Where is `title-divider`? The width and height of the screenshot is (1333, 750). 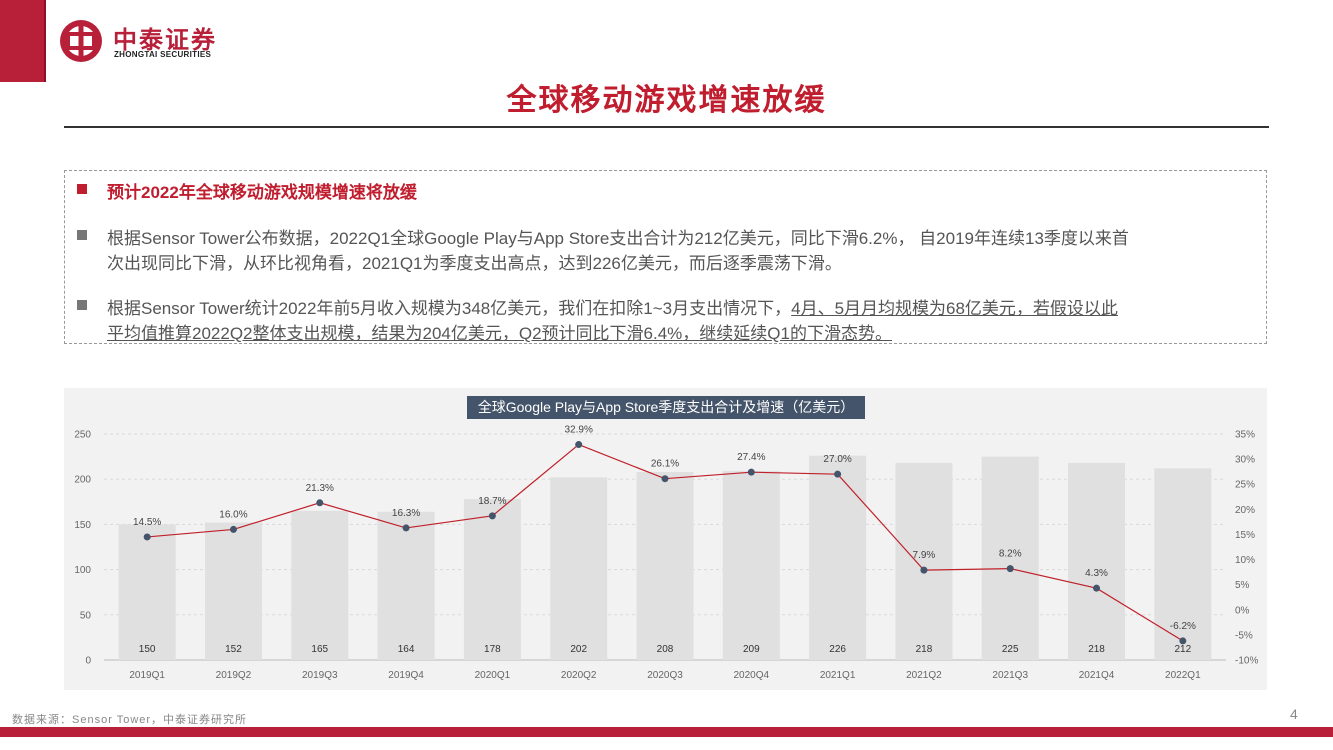
title-divider is located at coordinates (666, 127).